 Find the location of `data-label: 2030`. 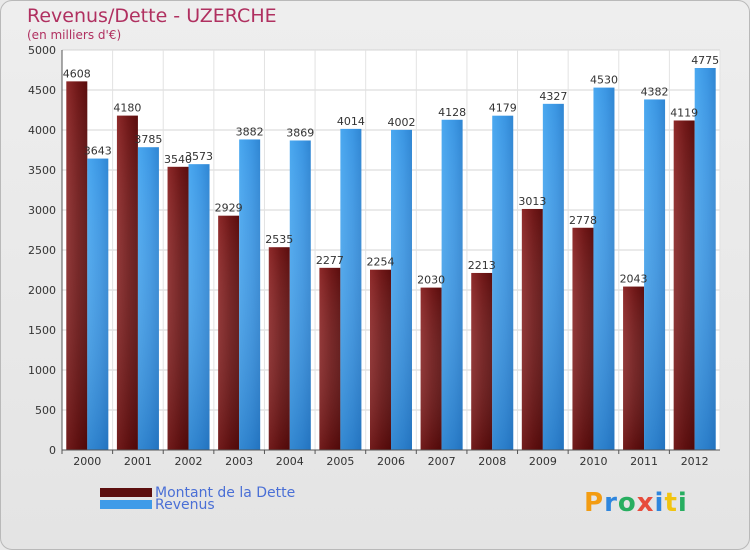

data-label: 2030 is located at coordinates (431, 280).